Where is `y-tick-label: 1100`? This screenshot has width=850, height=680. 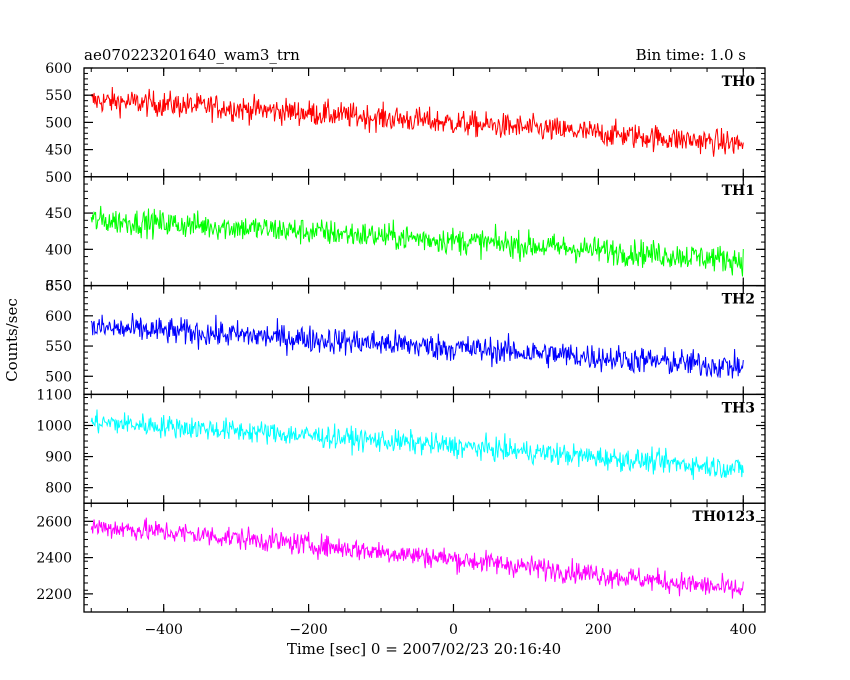 y-tick-label: 1100 is located at coordinates (54, 395).